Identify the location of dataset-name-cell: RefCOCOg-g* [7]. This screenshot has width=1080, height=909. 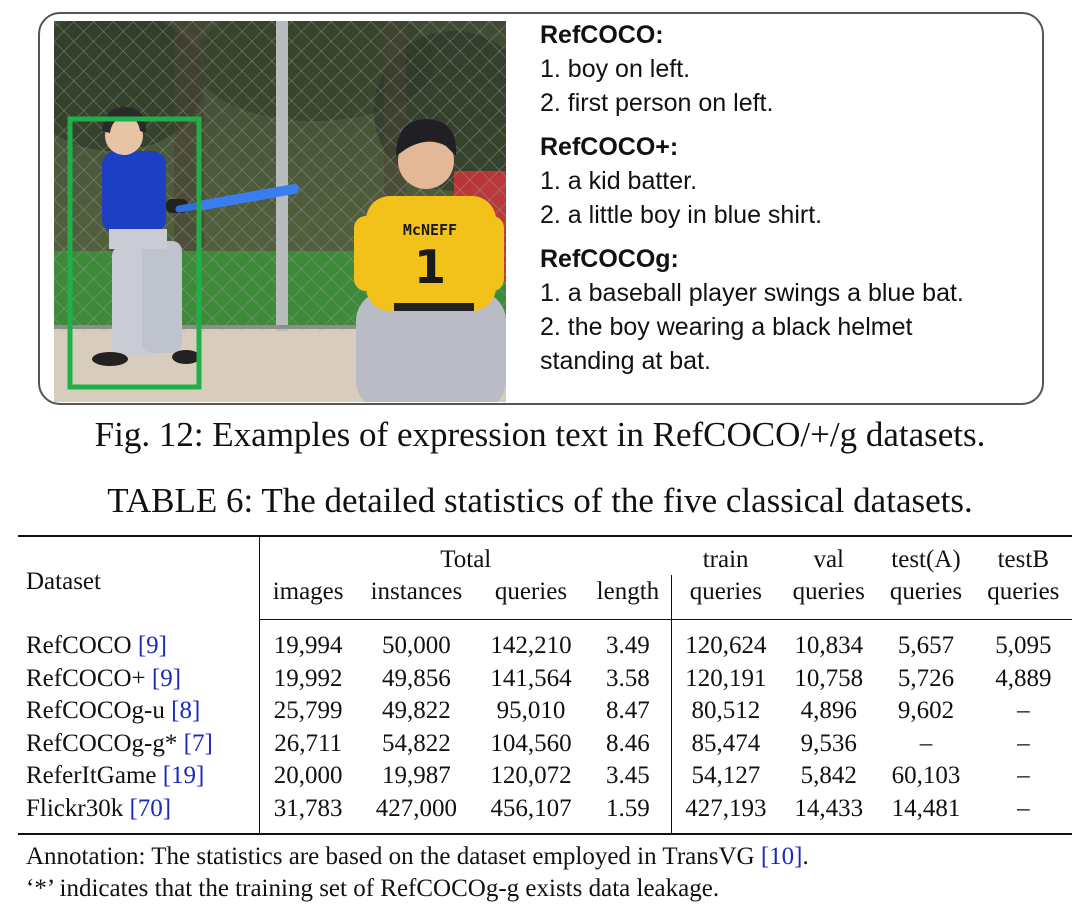
(139, 743).